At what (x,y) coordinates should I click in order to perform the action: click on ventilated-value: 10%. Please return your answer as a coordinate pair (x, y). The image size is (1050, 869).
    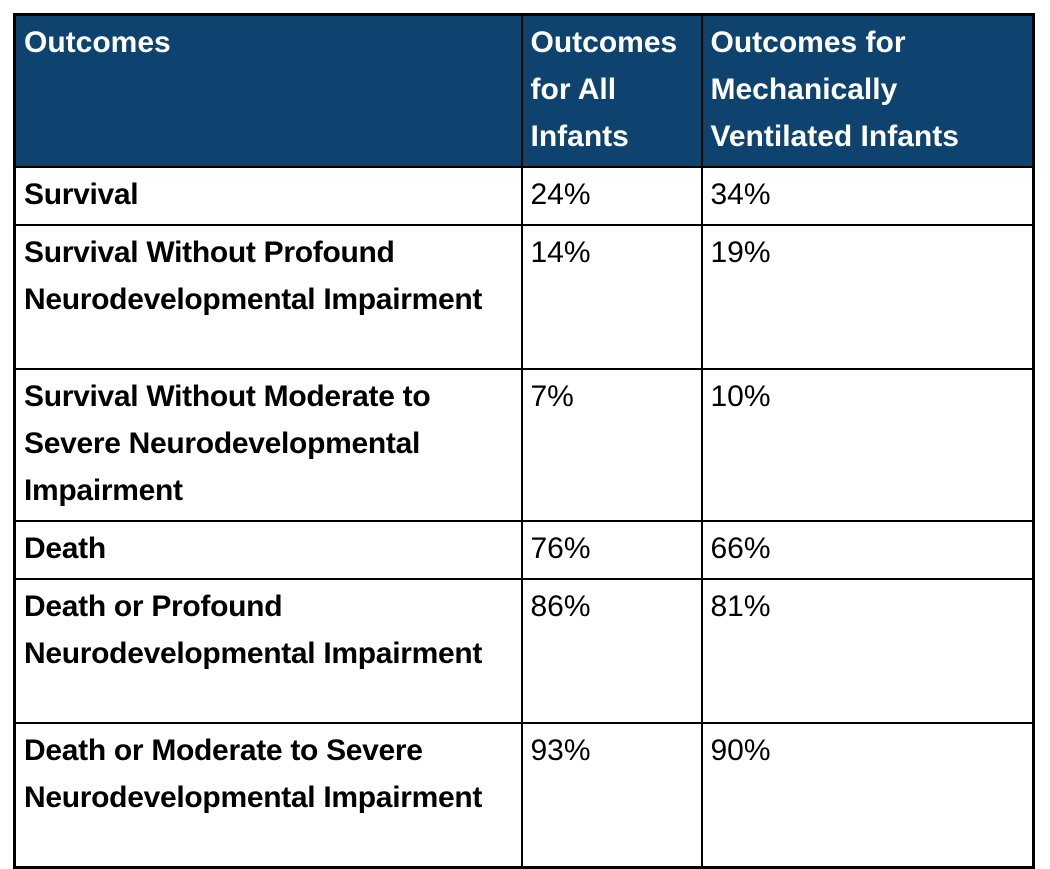
    Looking at the image, I should click on (867, 445).